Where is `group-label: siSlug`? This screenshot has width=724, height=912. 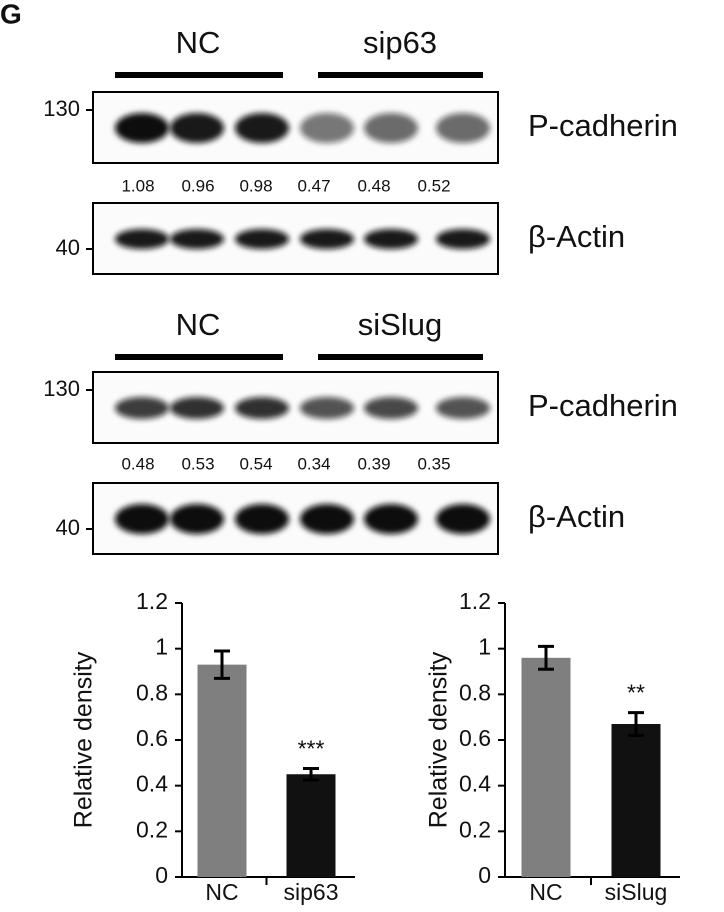 group-label: siSlug is located at coordinates (400, 324).